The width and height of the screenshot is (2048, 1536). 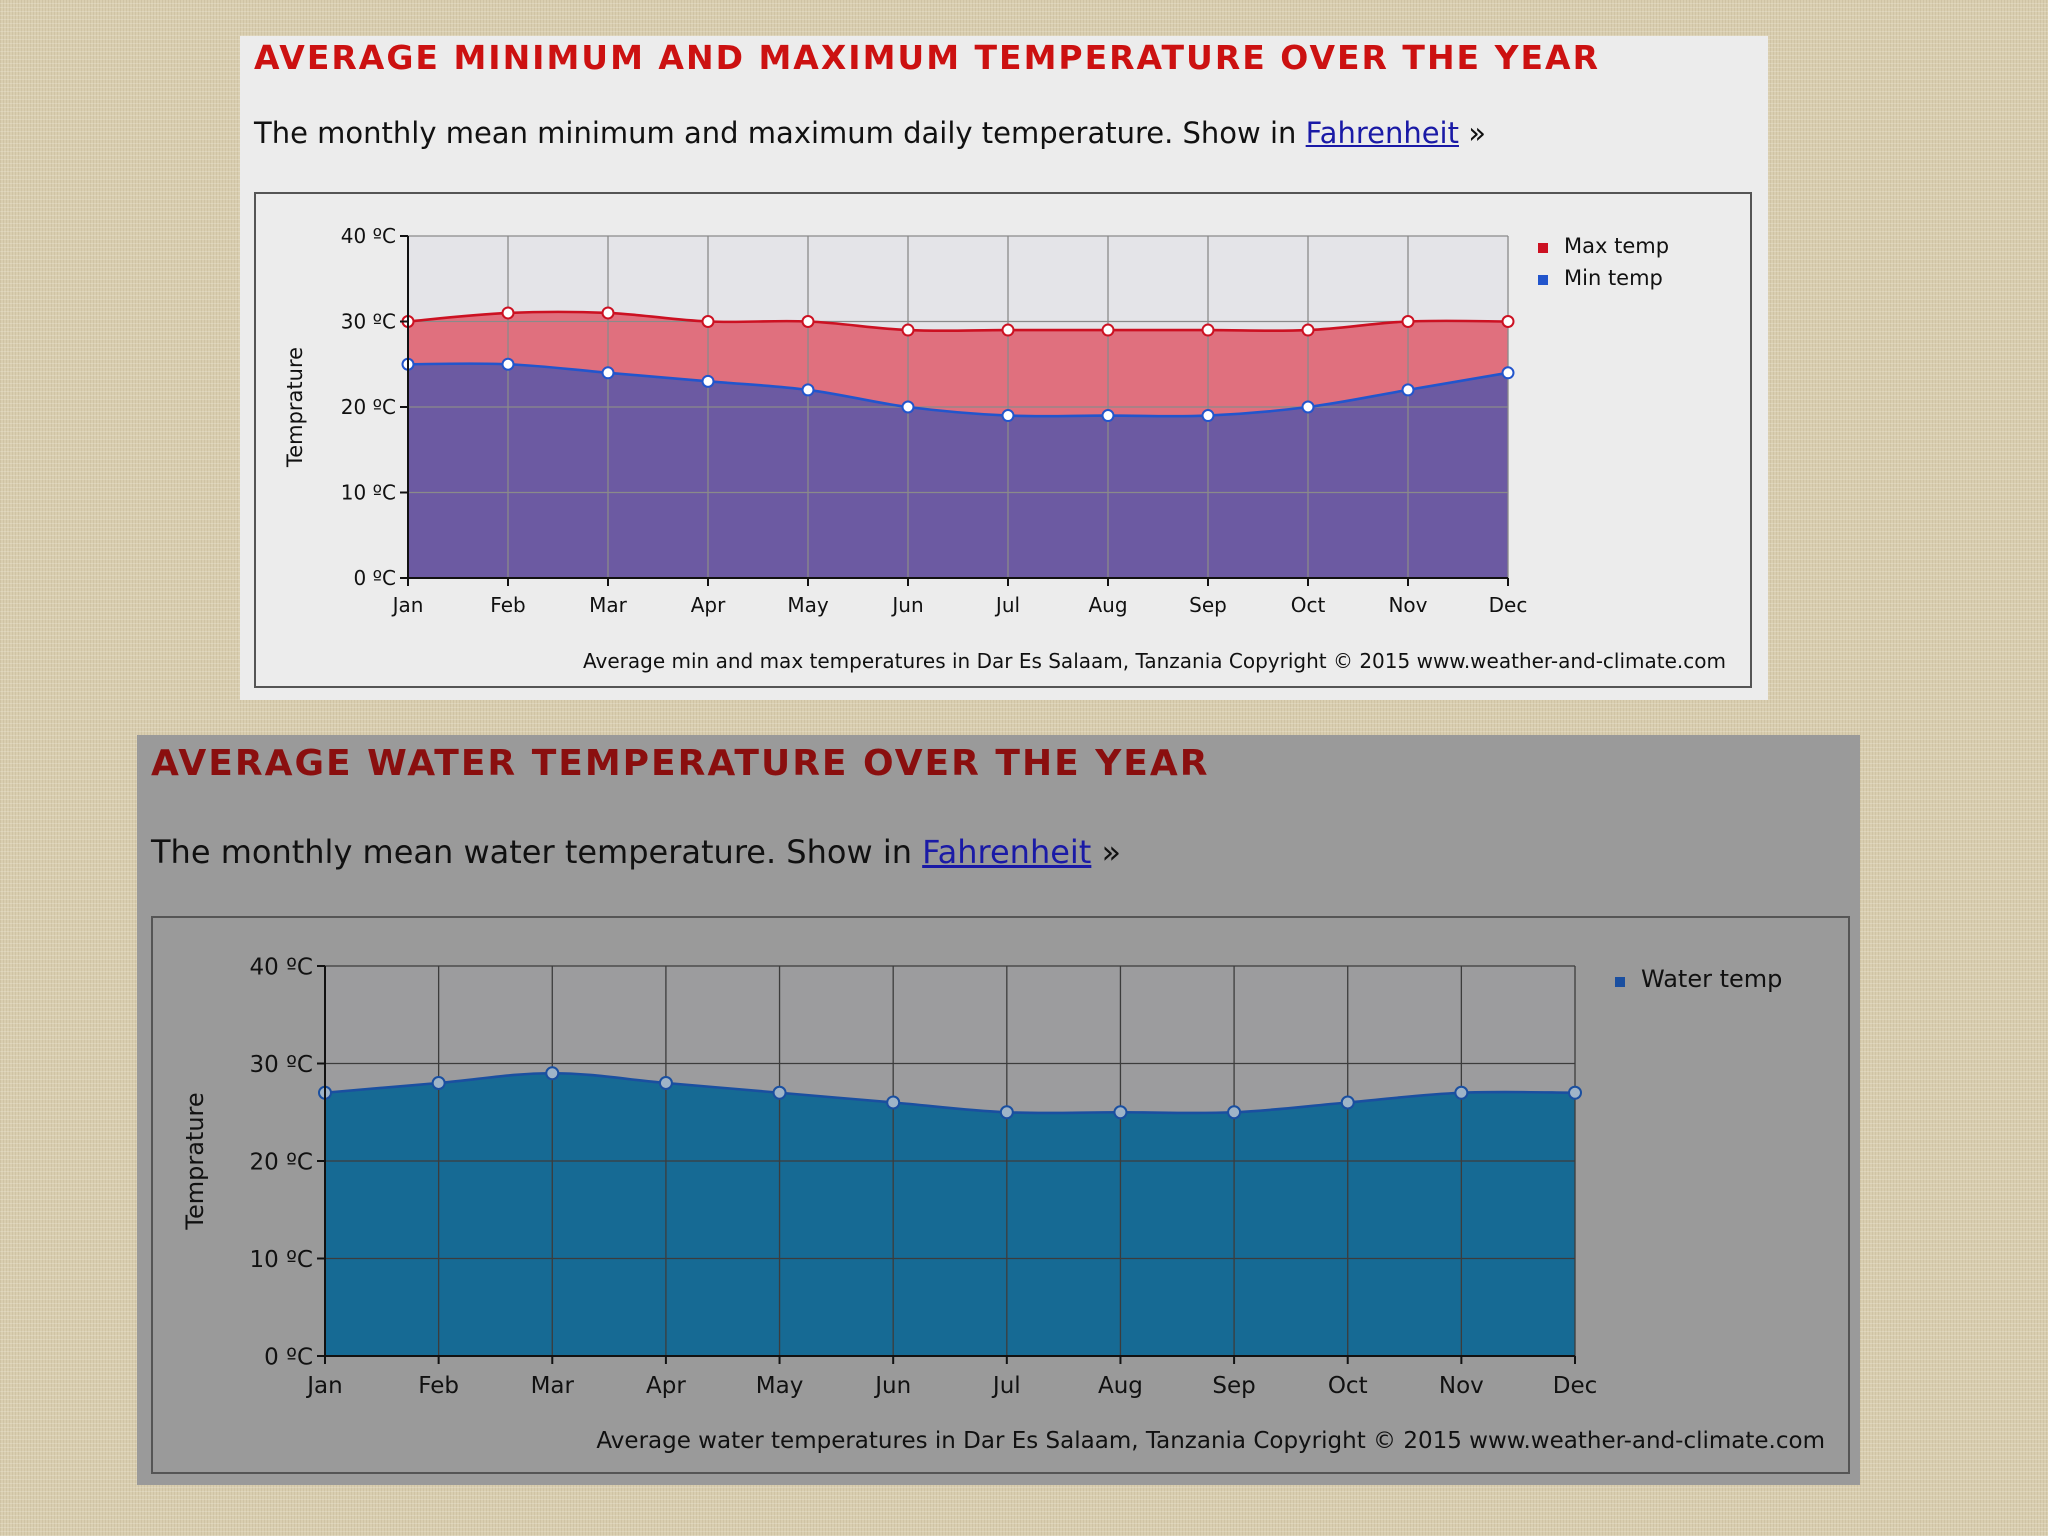 What do you see at coordinates (808, 390) in the screenshot?
I see `data-point-min-temp-may` at bounding box center [808, 390].